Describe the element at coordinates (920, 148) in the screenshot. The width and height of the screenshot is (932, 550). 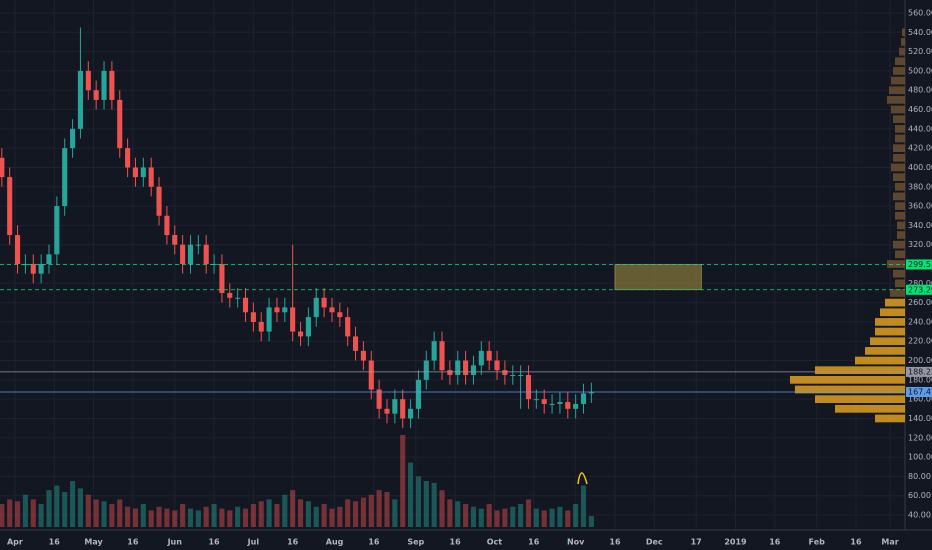
I see `y-tick-label: 420.00` at that location.